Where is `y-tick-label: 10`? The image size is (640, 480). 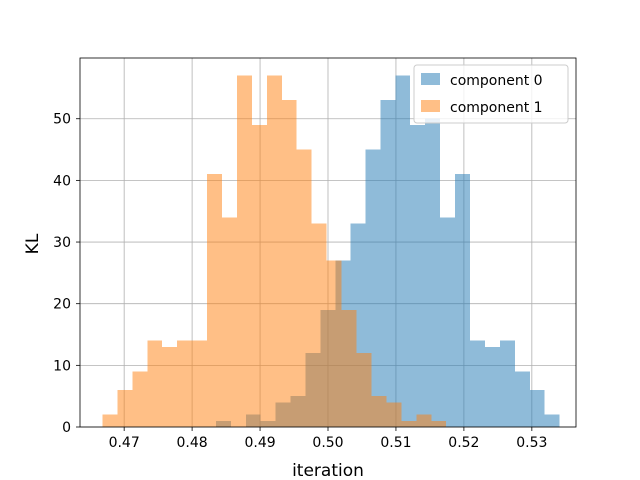
y-tick-label: 10 is located at coordinates (62, 366).